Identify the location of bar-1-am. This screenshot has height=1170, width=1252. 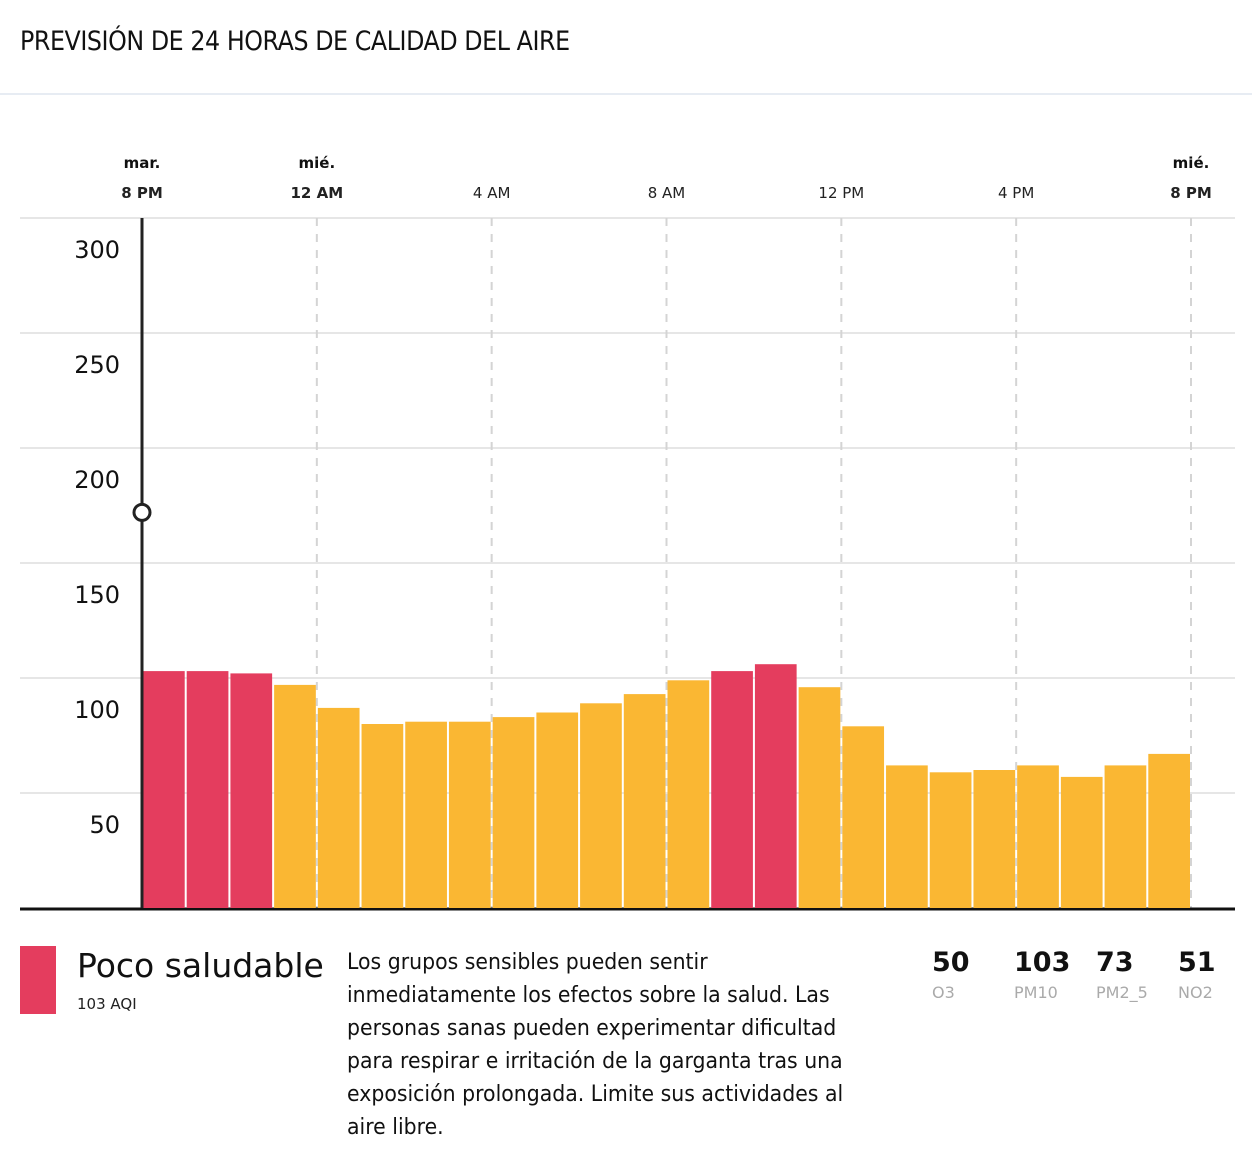
(382, 816).